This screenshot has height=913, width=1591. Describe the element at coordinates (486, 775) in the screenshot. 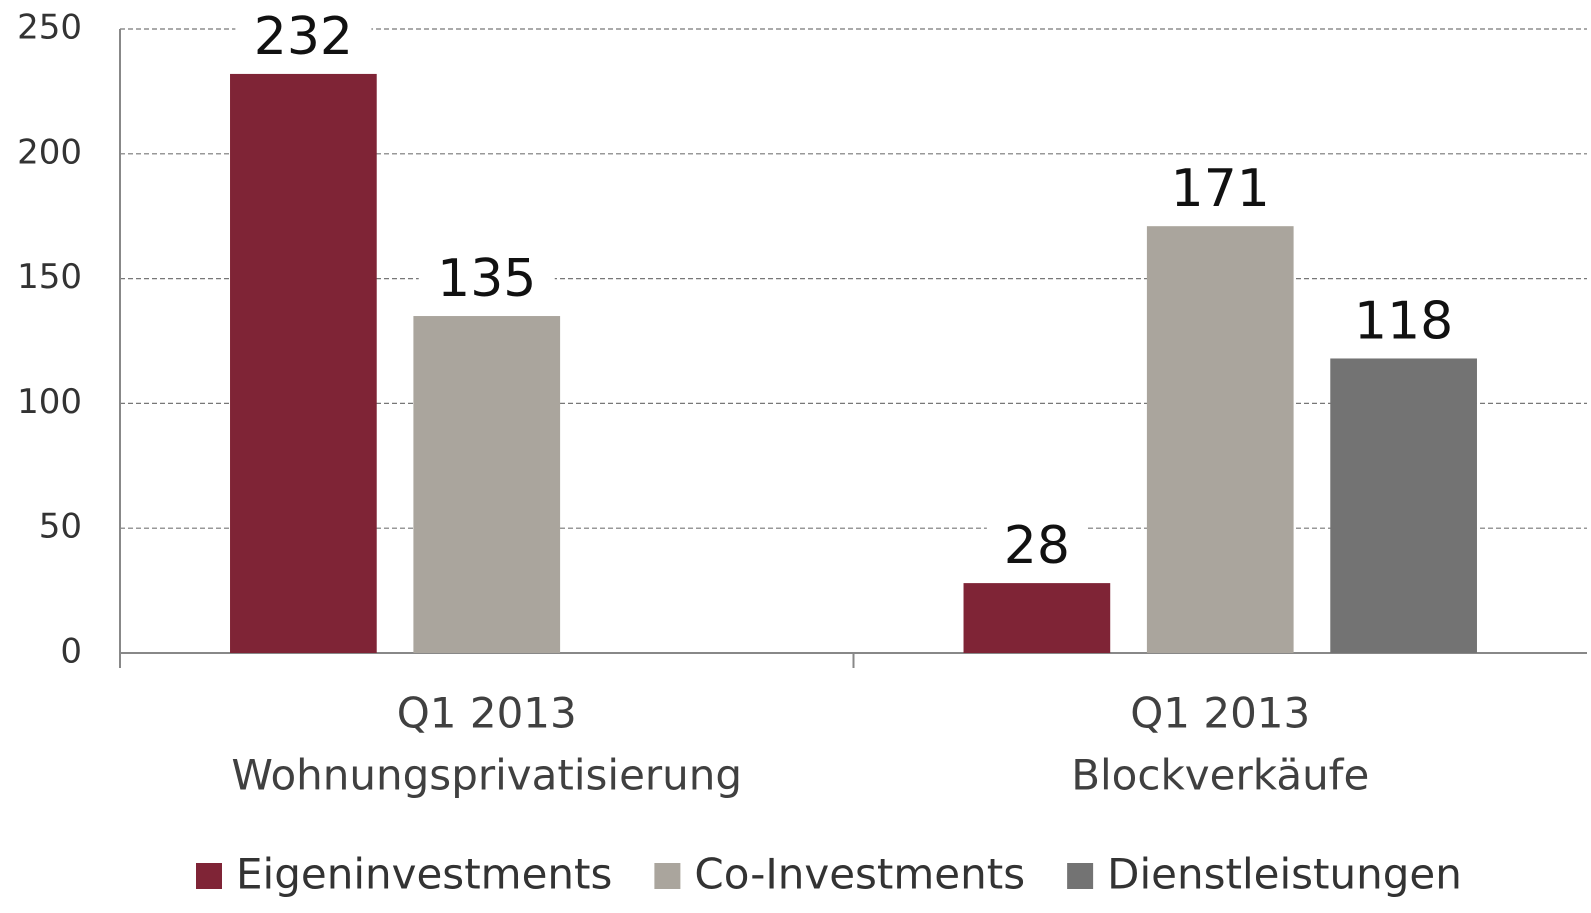

I see `x-tick-label: Wohnungsprivatisierung` at that location.